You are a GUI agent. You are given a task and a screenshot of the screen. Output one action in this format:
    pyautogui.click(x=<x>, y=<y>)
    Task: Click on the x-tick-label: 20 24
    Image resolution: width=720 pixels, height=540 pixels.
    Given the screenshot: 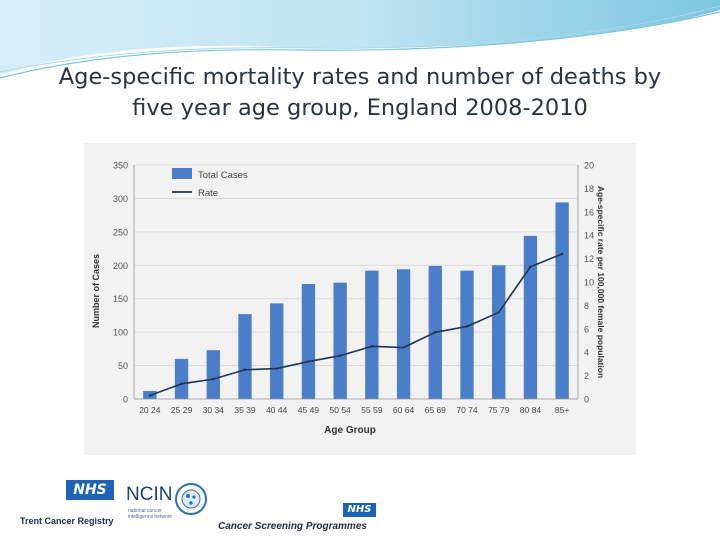 What is the action you would take?
    pyautogui.click(x=150, y=410)
    